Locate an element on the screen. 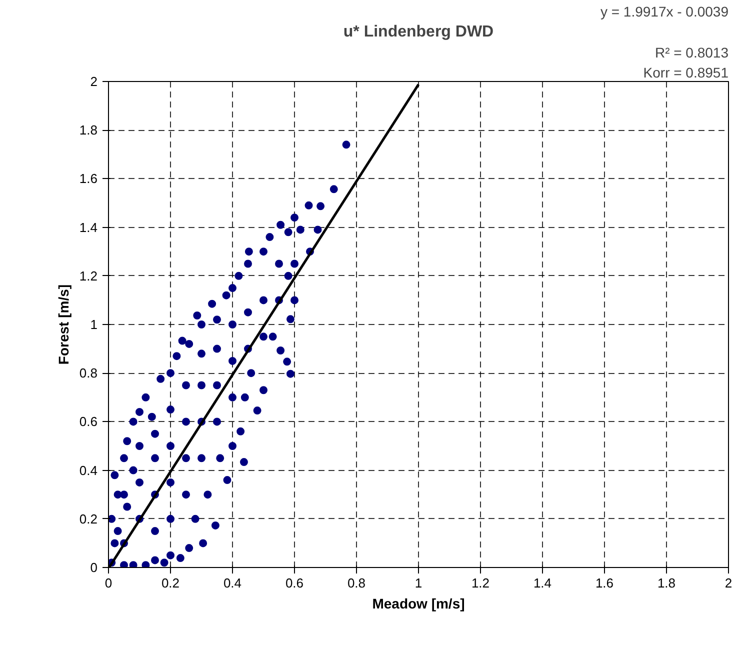 The height and width of the screenshot is (665, 746). y-tick-label: 0.4 is located at coordinates (88, 470).